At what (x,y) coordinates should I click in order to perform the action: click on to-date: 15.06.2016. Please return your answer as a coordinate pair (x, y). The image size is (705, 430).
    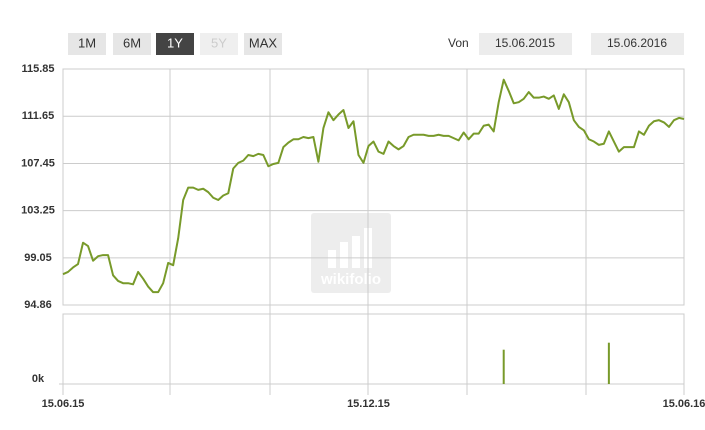
    Looking at the image, I should click on (637, 43).